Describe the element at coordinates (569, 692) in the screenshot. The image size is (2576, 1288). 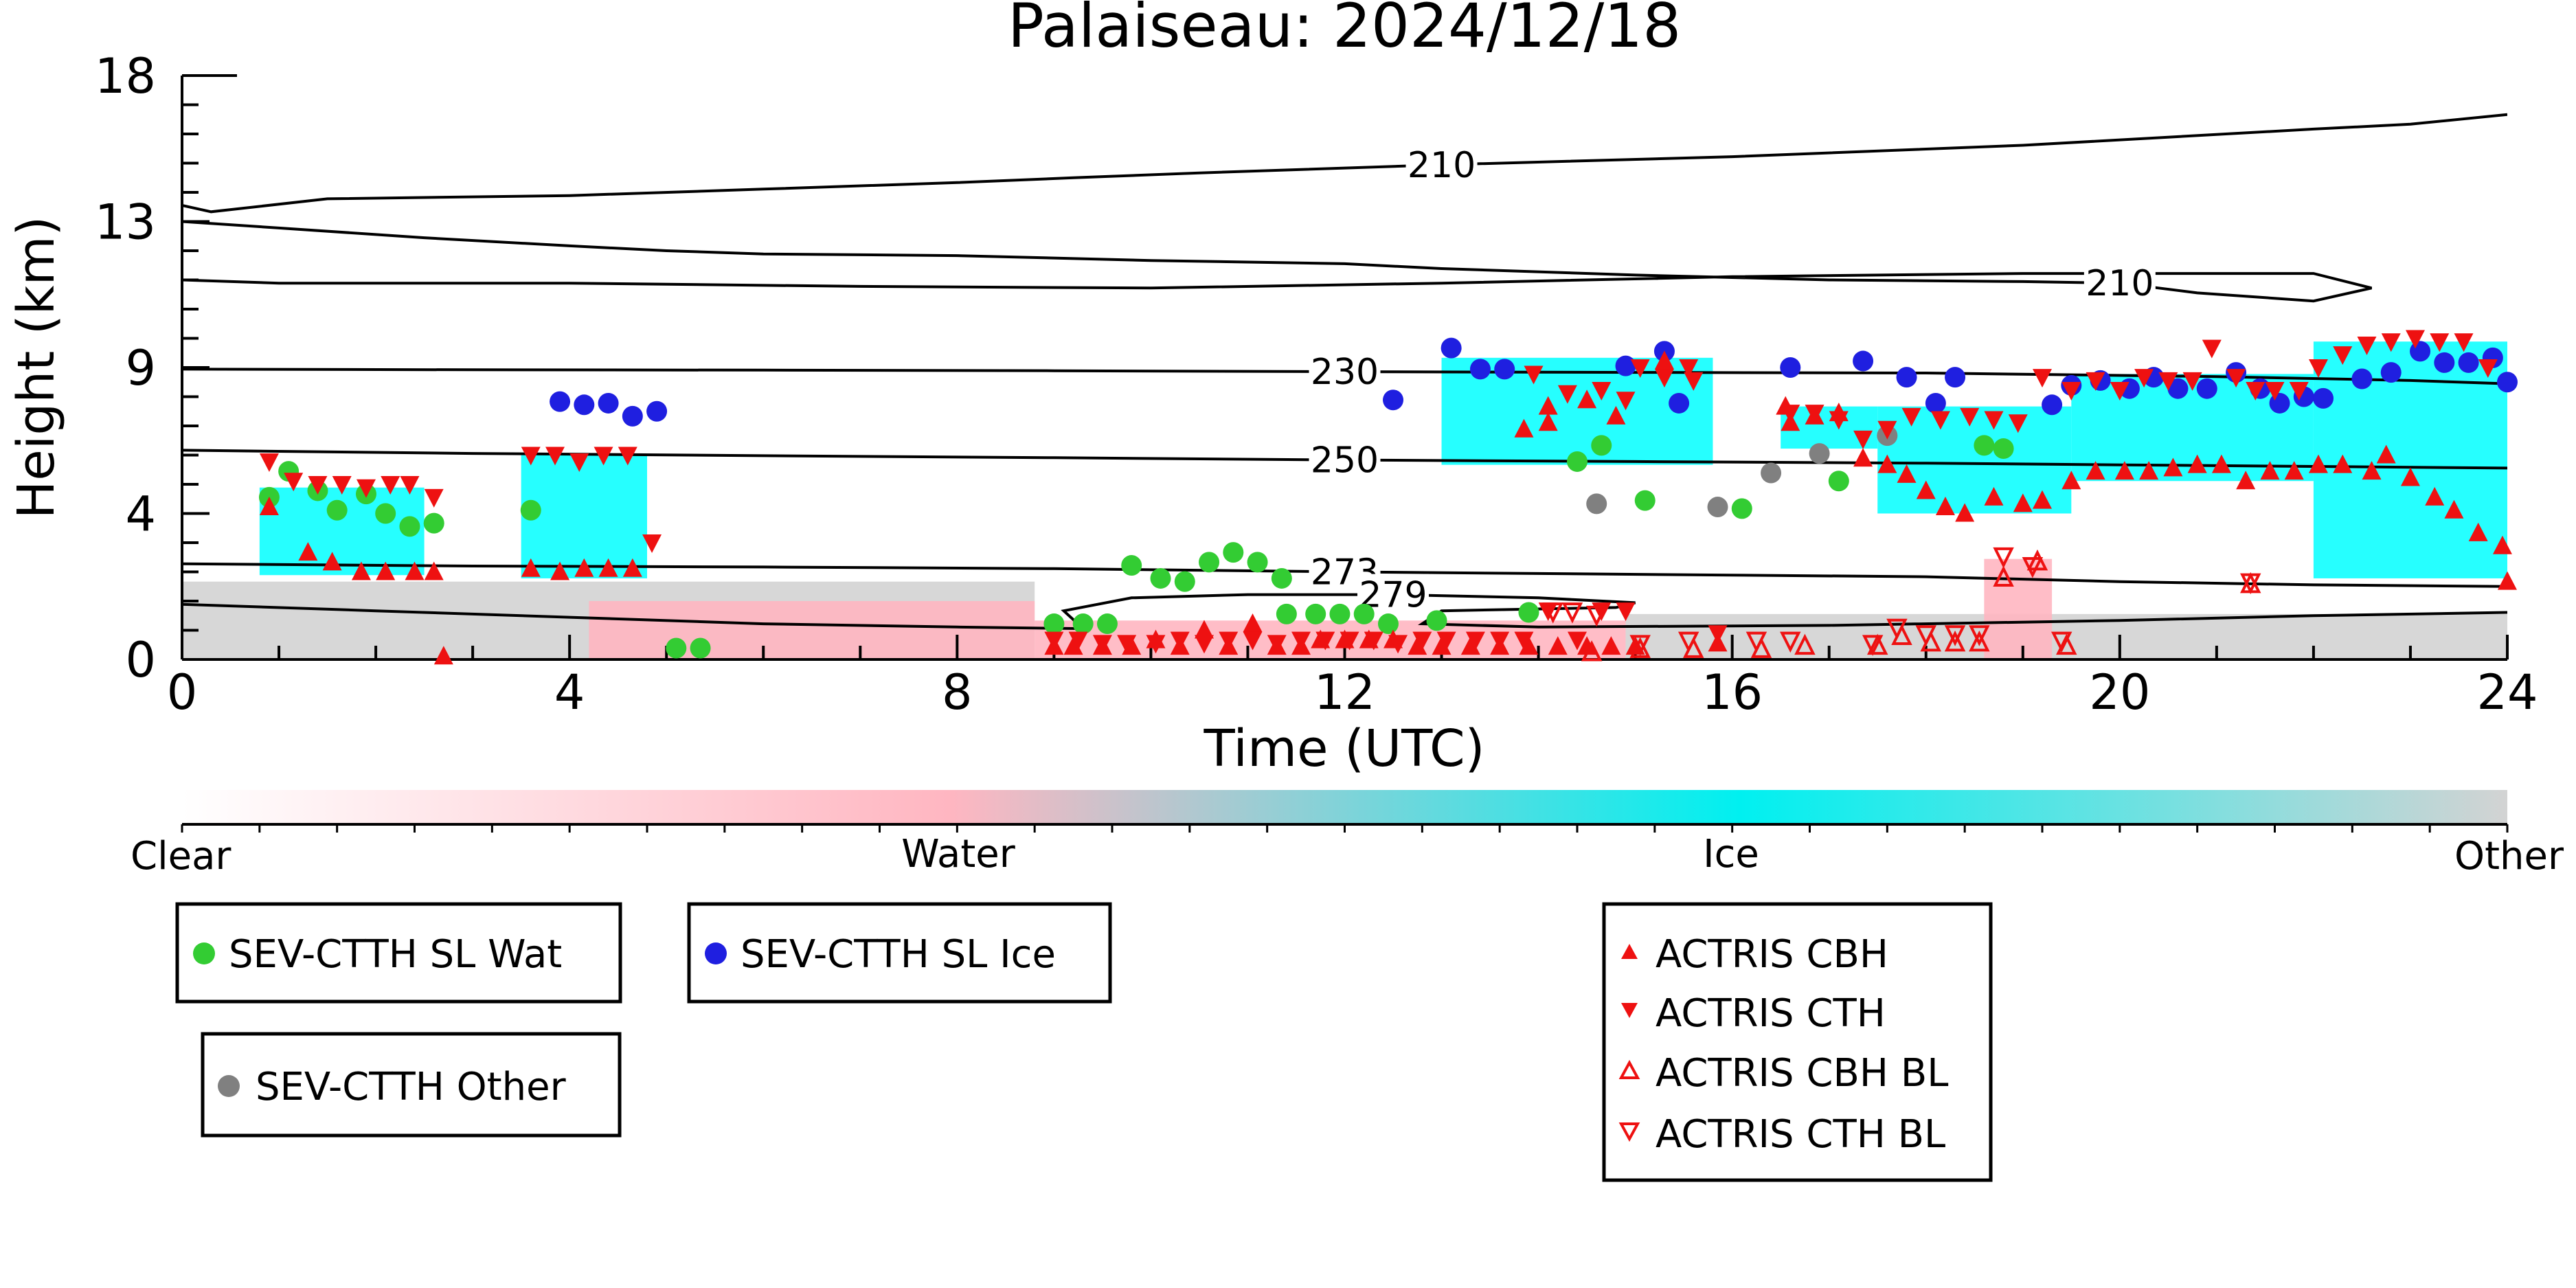
I see `x-tick-label: 4` at that location.